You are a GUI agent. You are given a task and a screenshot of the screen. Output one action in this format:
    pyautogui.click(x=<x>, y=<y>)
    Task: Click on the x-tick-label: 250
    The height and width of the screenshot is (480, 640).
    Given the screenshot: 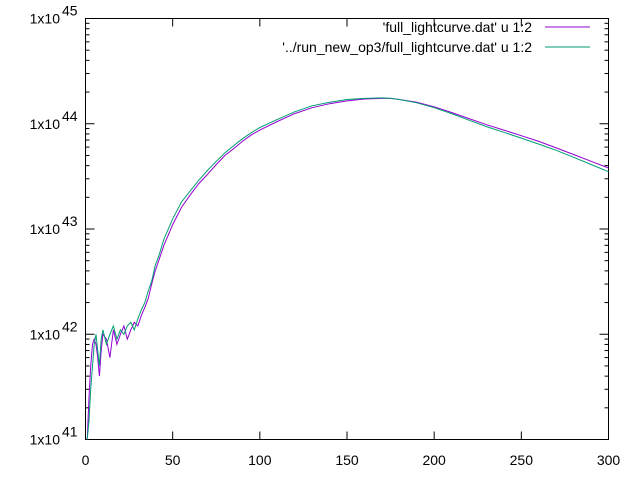 What is the action you would take?
    pyautogui.click(x=522, y=460)
    